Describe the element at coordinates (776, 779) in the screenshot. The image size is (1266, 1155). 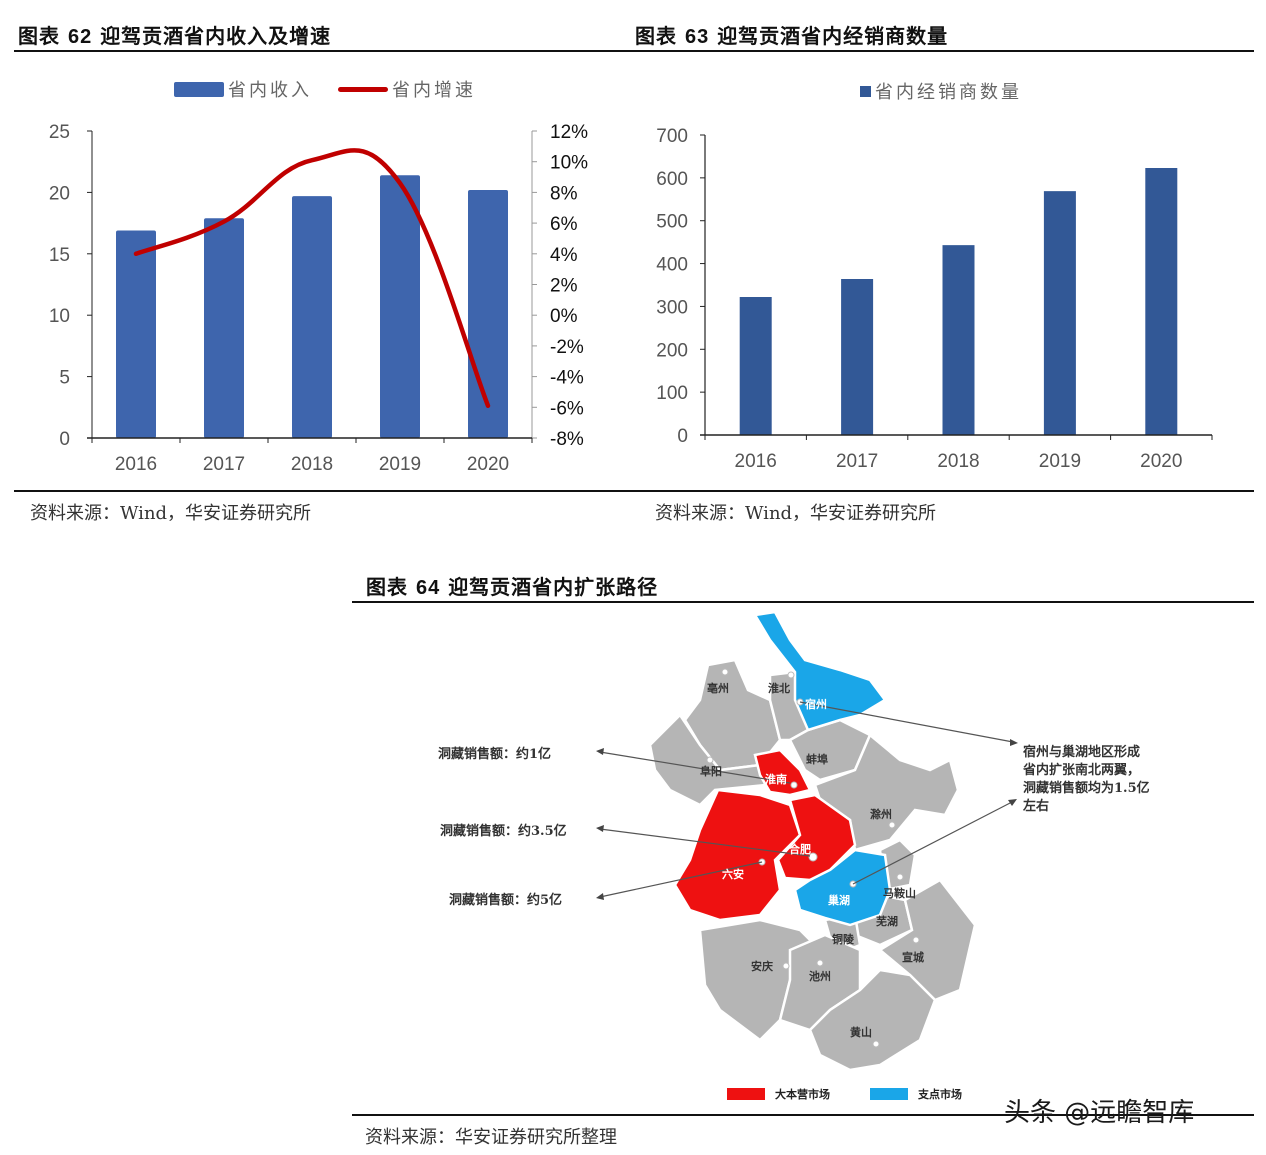
I see `city-label-huainan: 淮南` at that location.